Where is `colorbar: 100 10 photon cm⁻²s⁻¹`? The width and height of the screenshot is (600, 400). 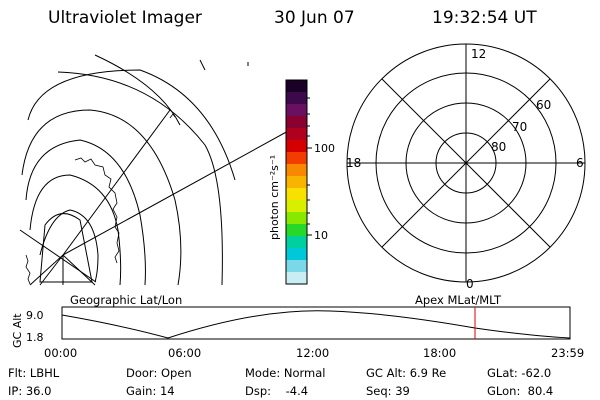
colorbar: 100 10 photon cm⁻²s⁻¹ is located at coordinates (301, 182).